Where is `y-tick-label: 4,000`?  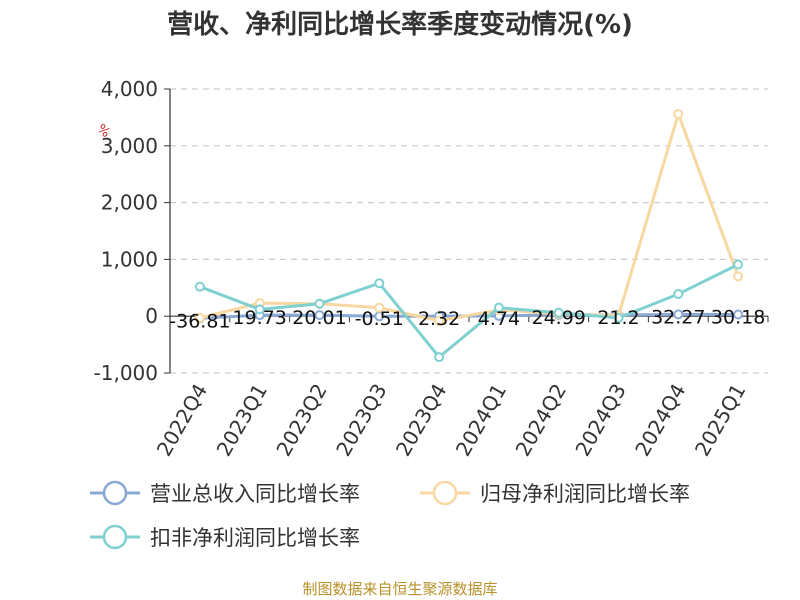 y-tick-label: 4,000 is located at coordinates (129, 89).